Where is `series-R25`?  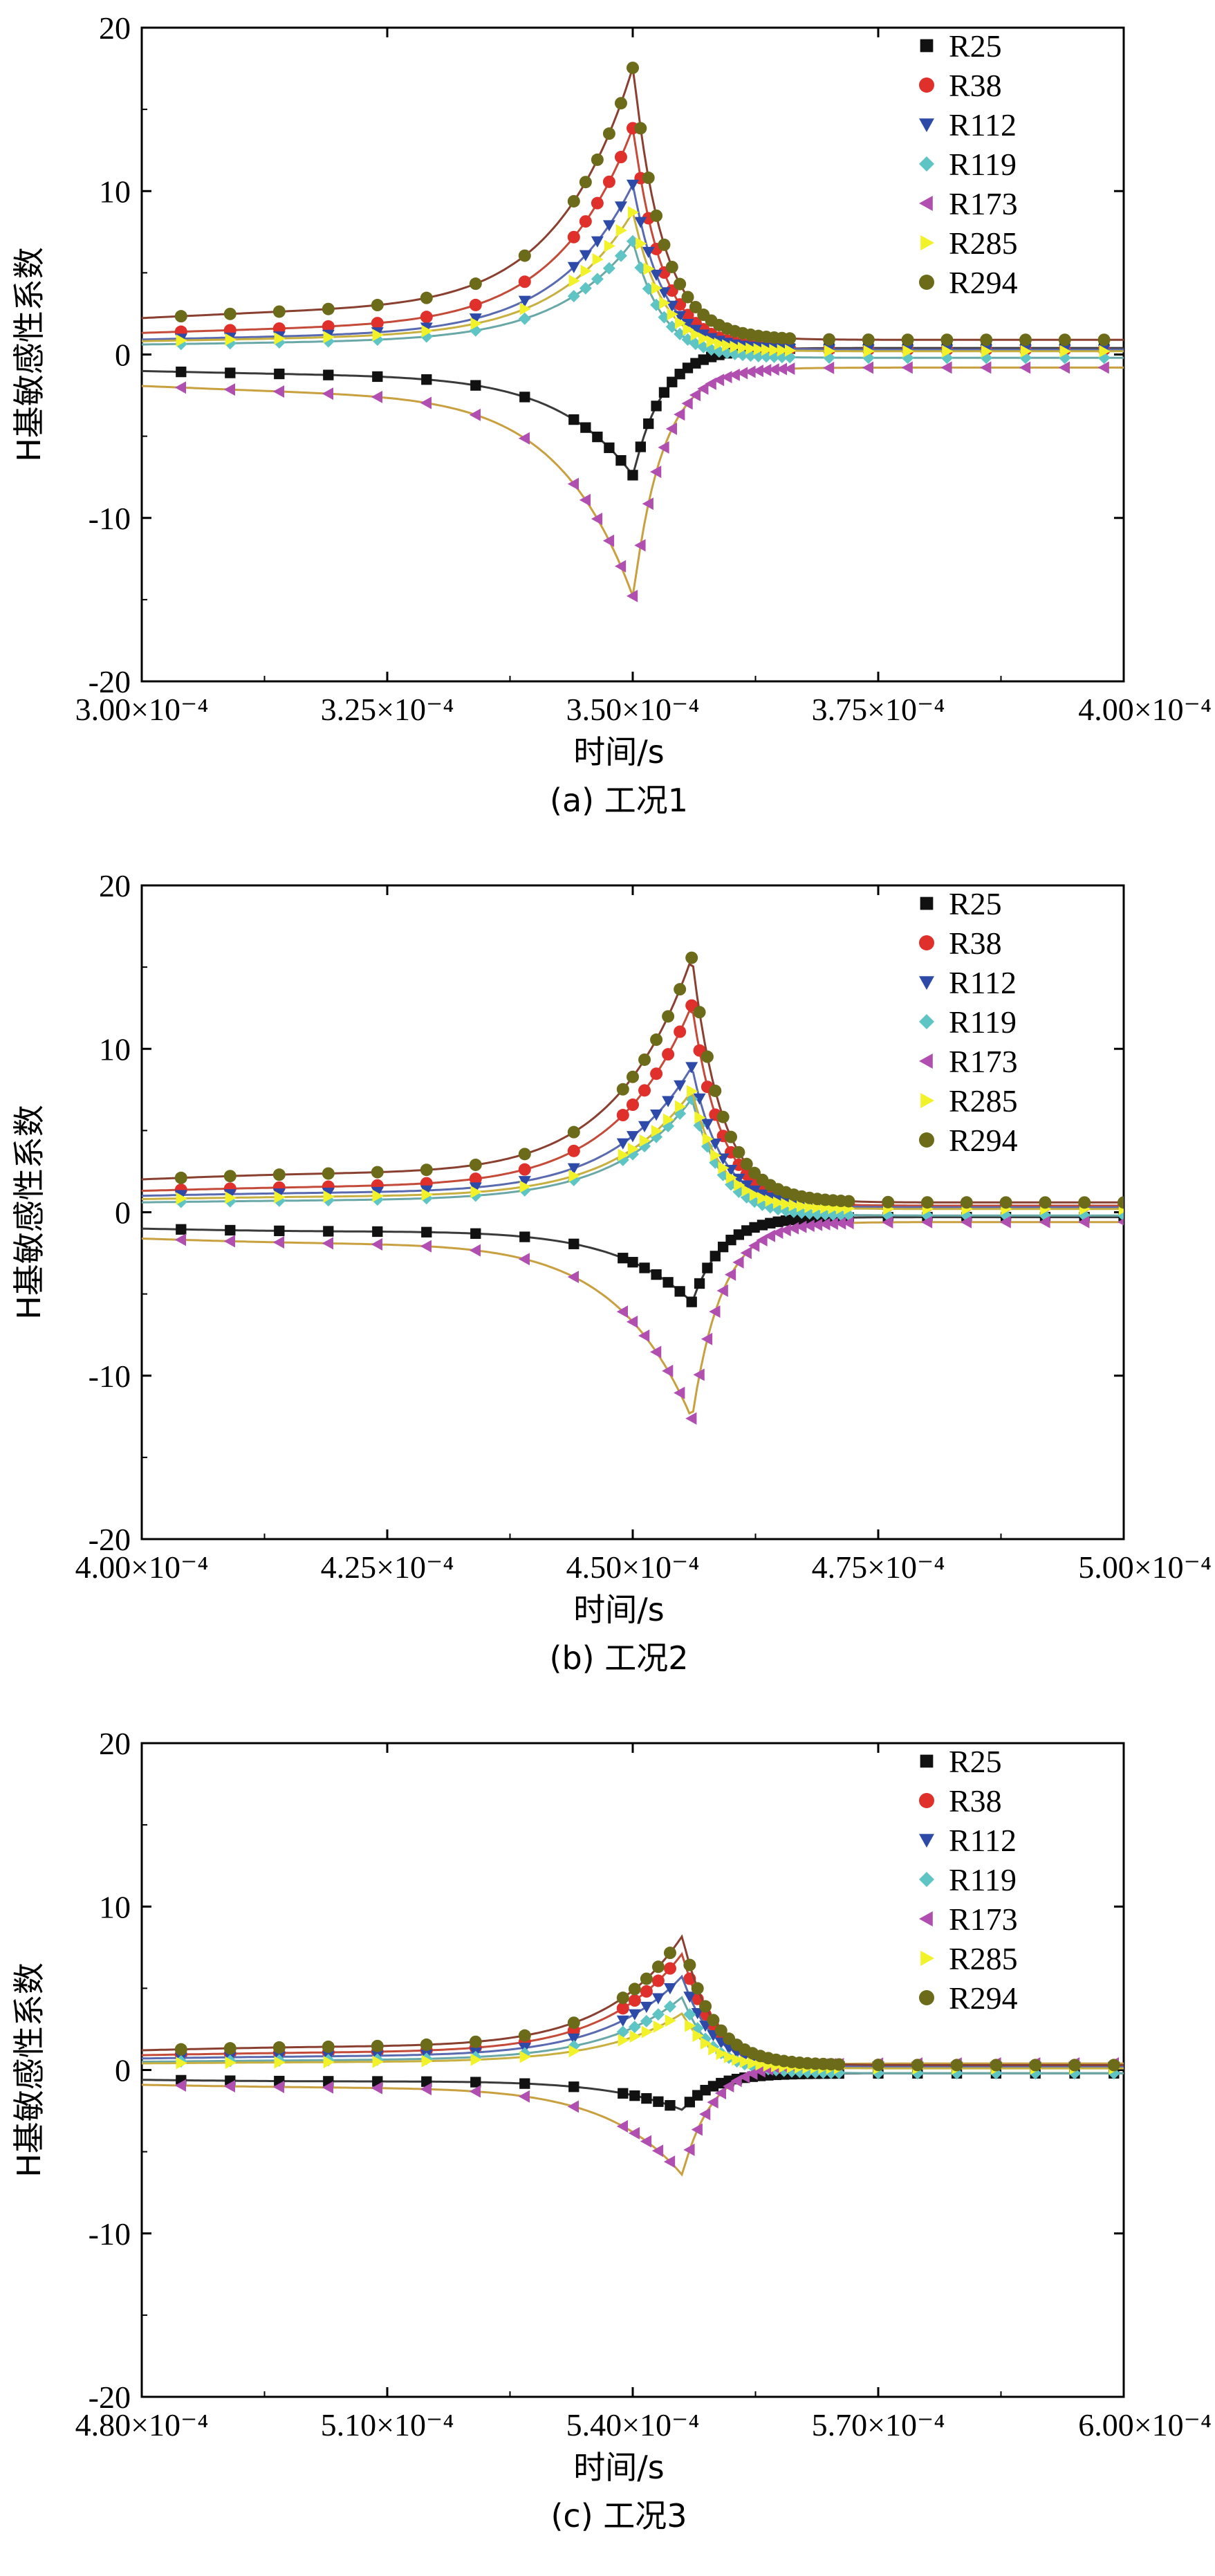 series-R25 is located at coordinates (633, 411).